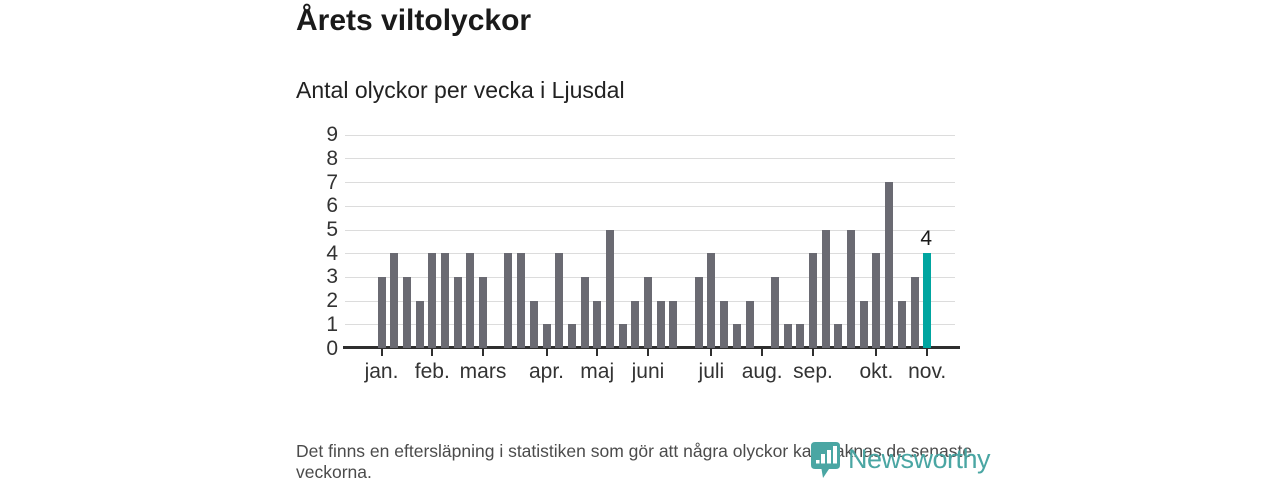  Describe the element at coordinates (332, 158) in the screenshot. I see `y-axis-tick-label: 8` at that location.